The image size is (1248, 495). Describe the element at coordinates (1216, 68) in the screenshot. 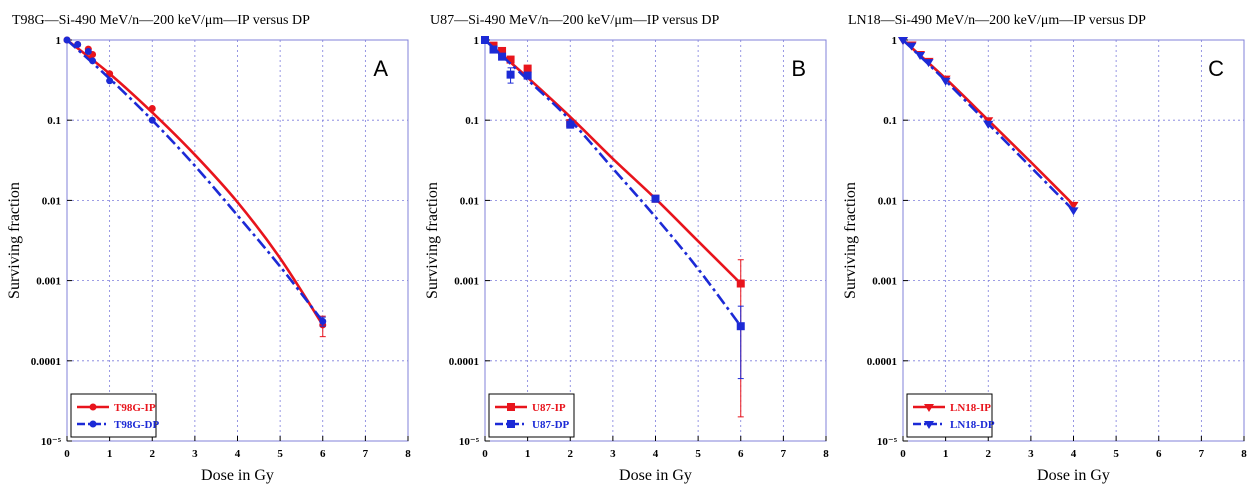

I see `panel-letter: C` at that location.